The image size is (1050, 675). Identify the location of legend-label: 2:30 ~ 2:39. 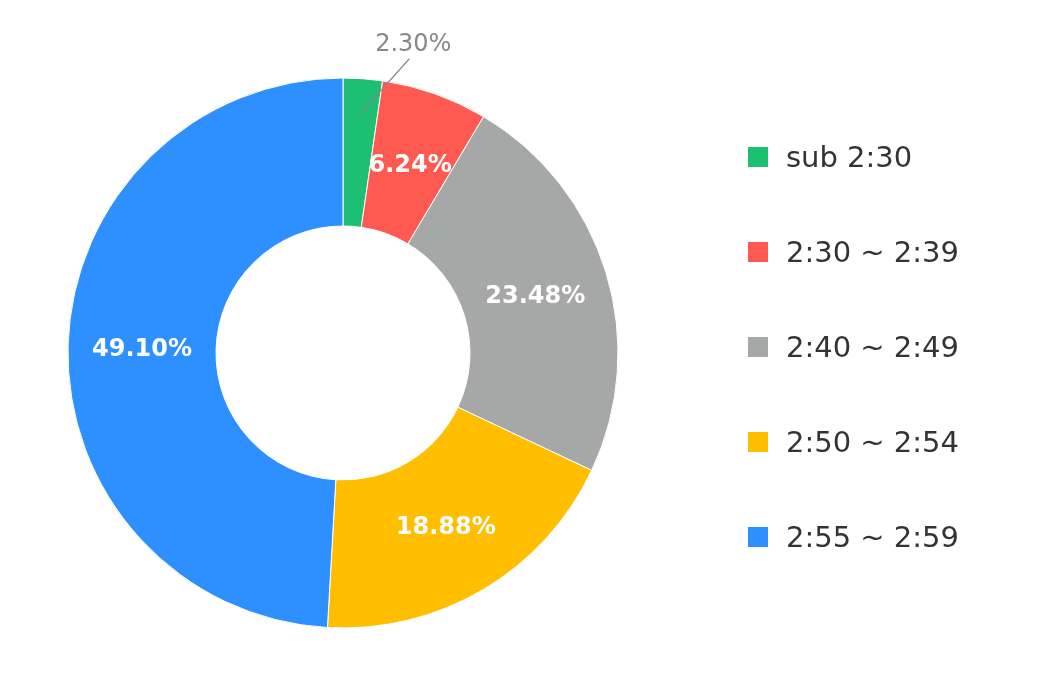
(872, 252).